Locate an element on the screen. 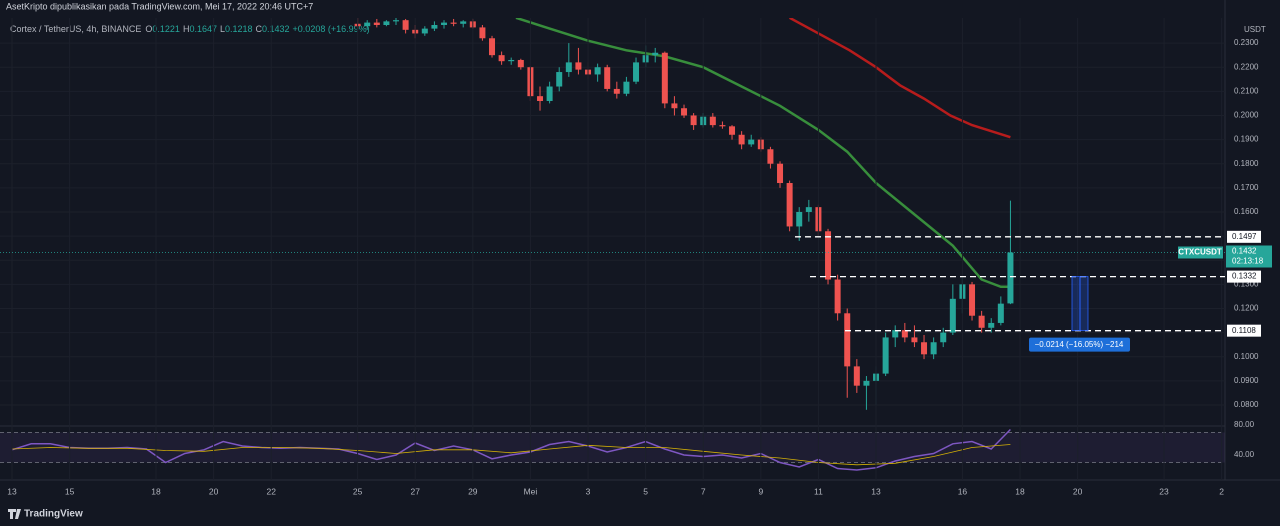 This screenshot has height=526, width=1280. level-label: 0.1108 is located at coordinates (1244, 330).